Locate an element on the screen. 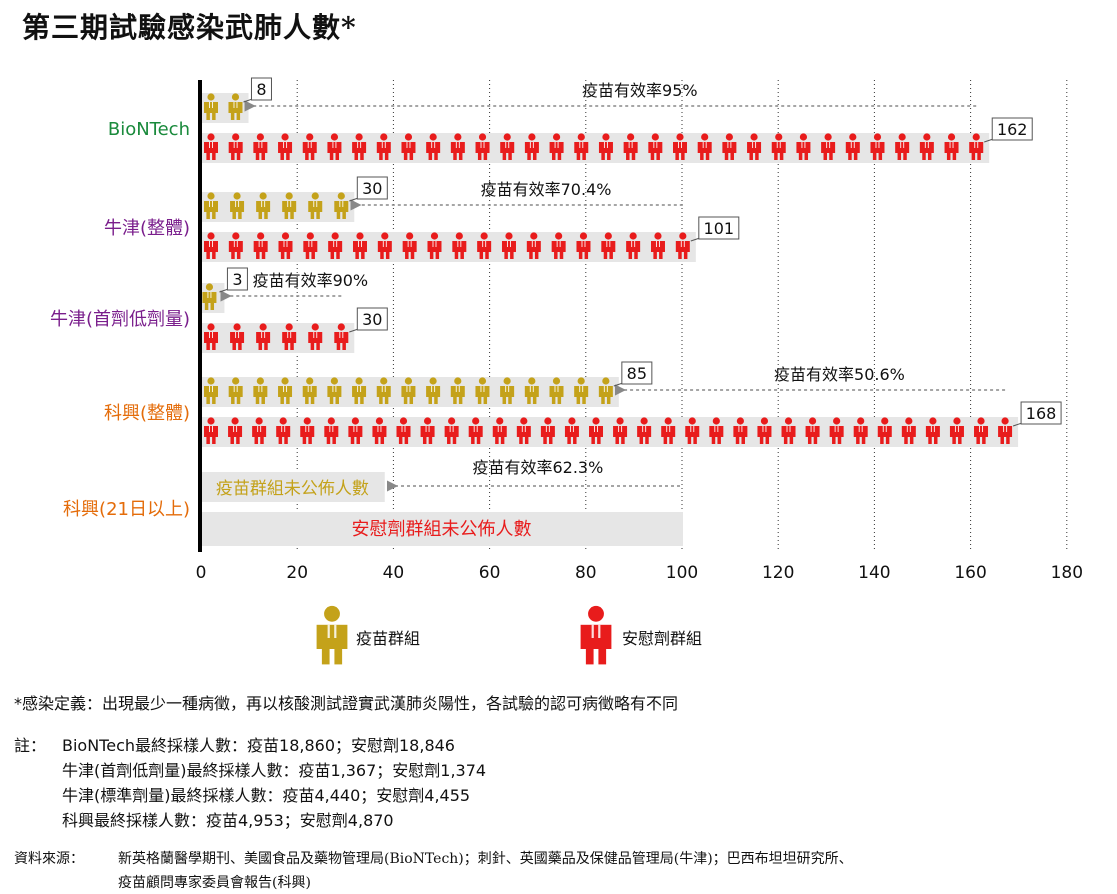 This screenshot has width=1117, height=894. x-tick-label: 60 is located at coordinates (490, 573).